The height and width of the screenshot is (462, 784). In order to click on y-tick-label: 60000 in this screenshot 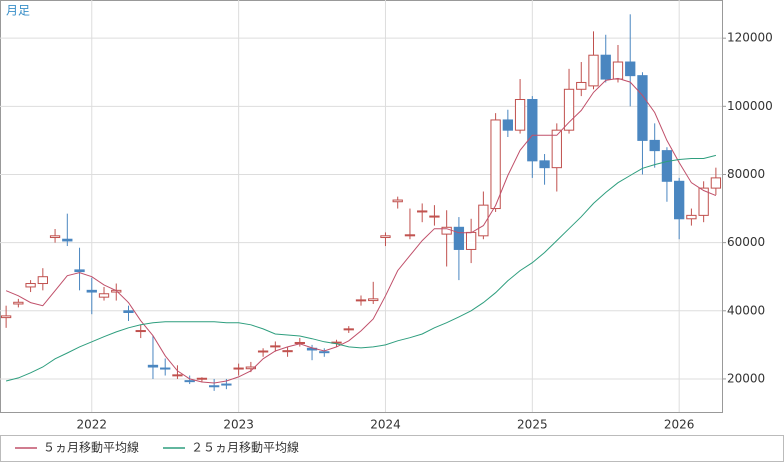, I will do `click(746, 242)`.